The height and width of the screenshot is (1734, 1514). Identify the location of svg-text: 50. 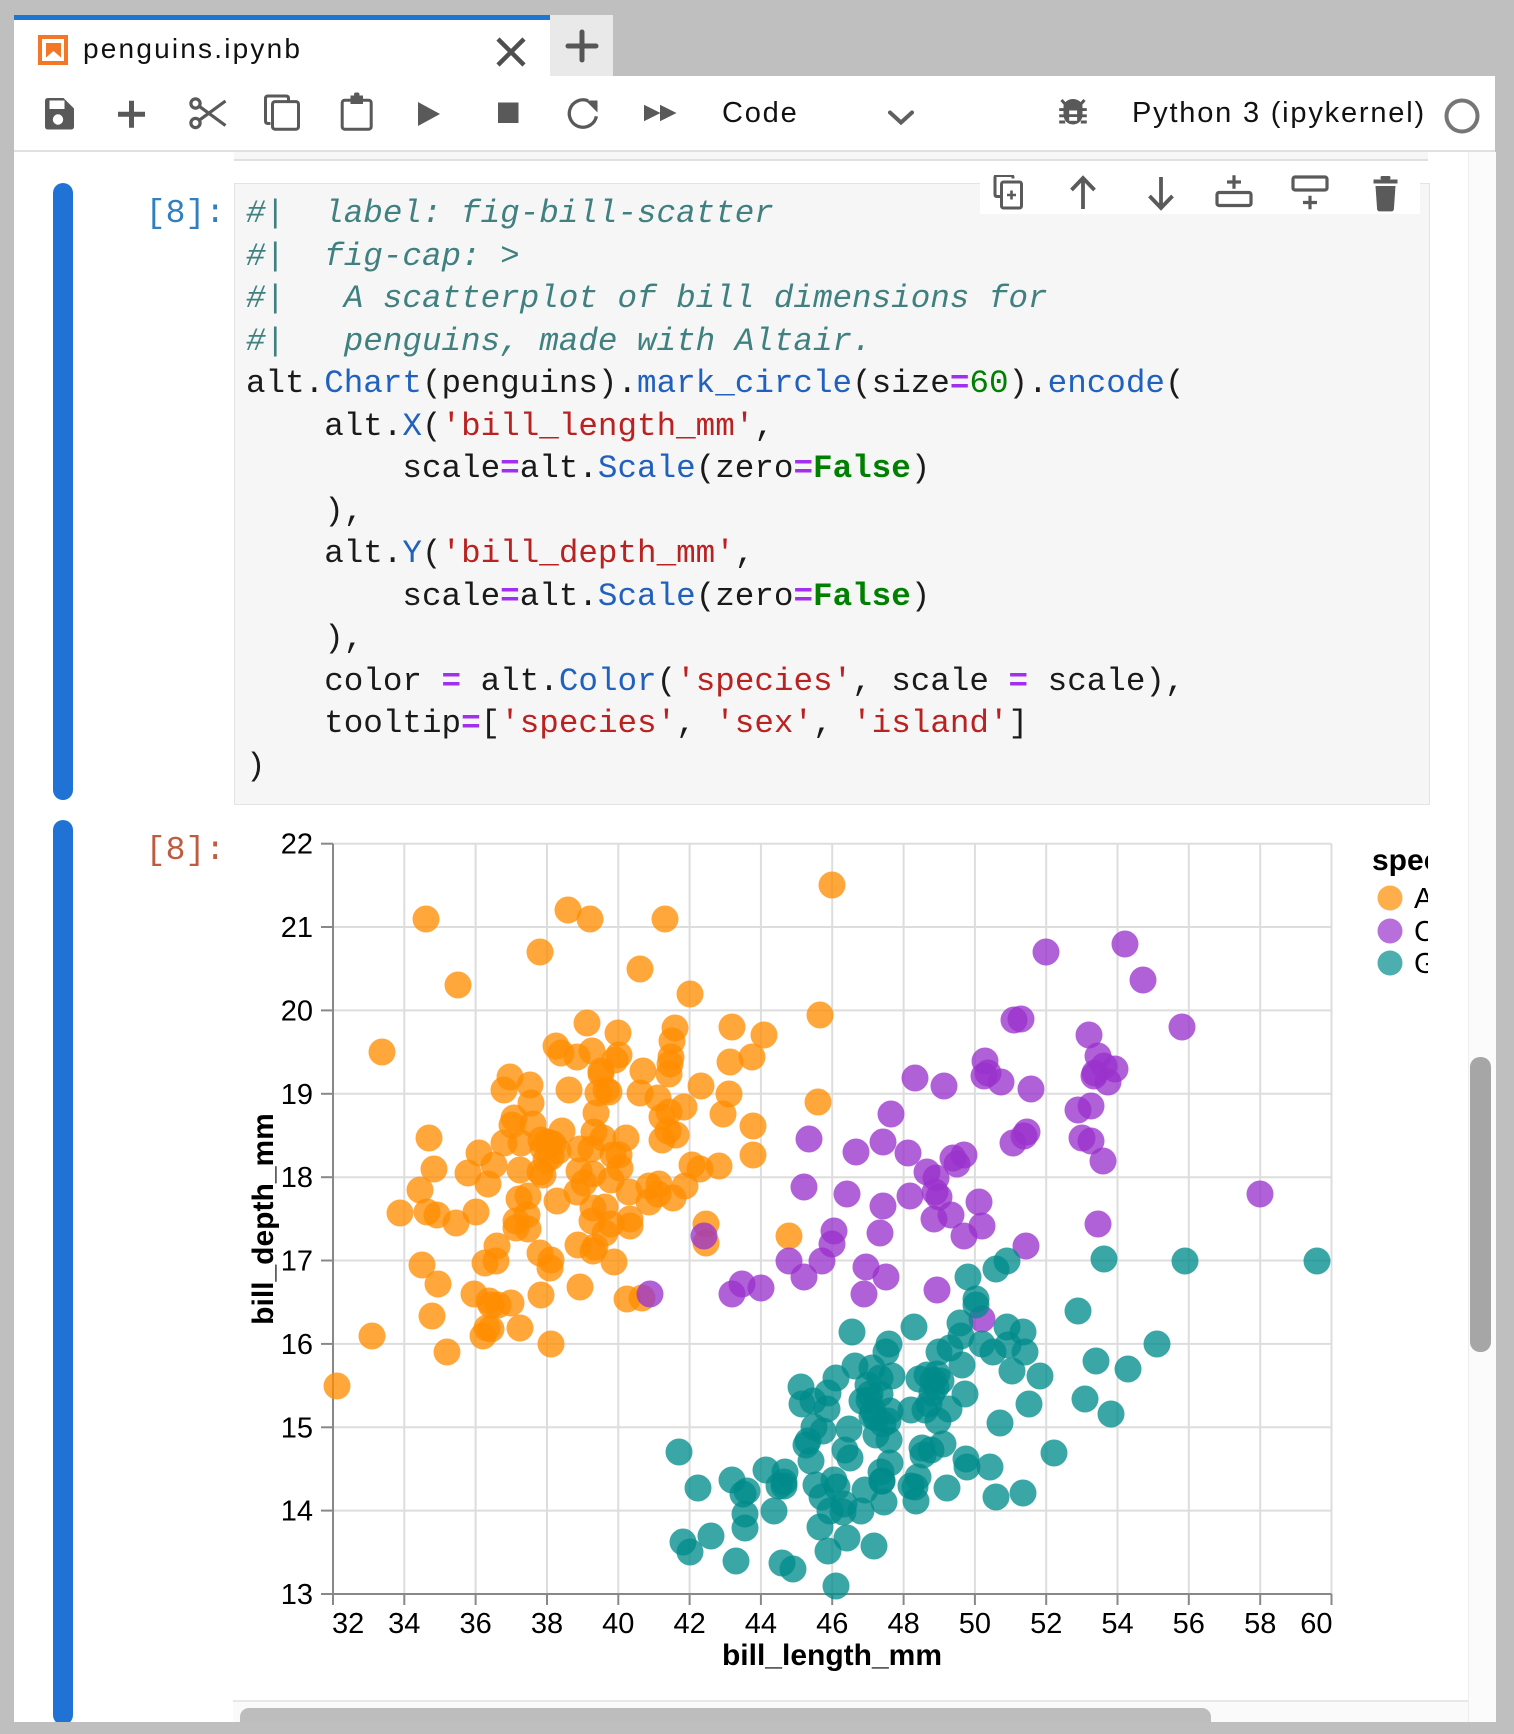
(975, 1624).